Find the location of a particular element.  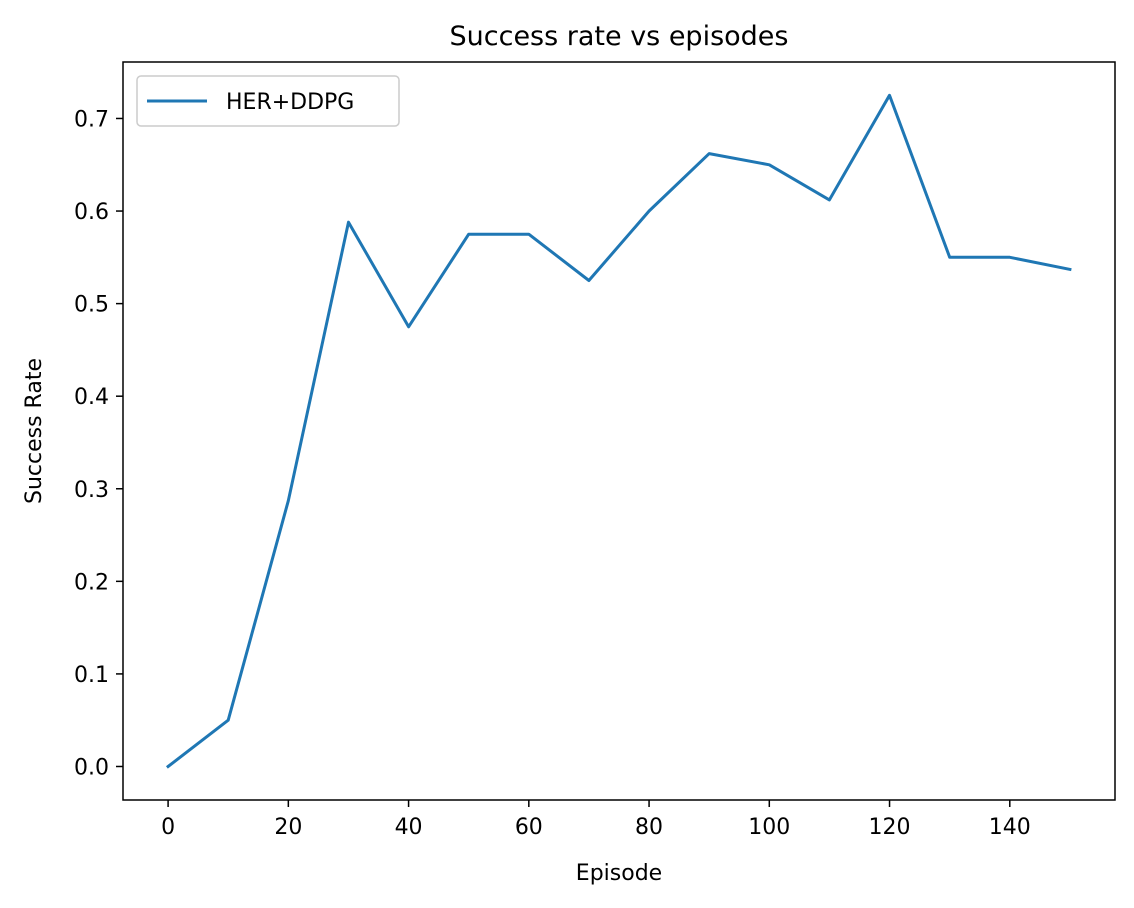

x-tick-label: 140 is located at coordinates (1010, 827).